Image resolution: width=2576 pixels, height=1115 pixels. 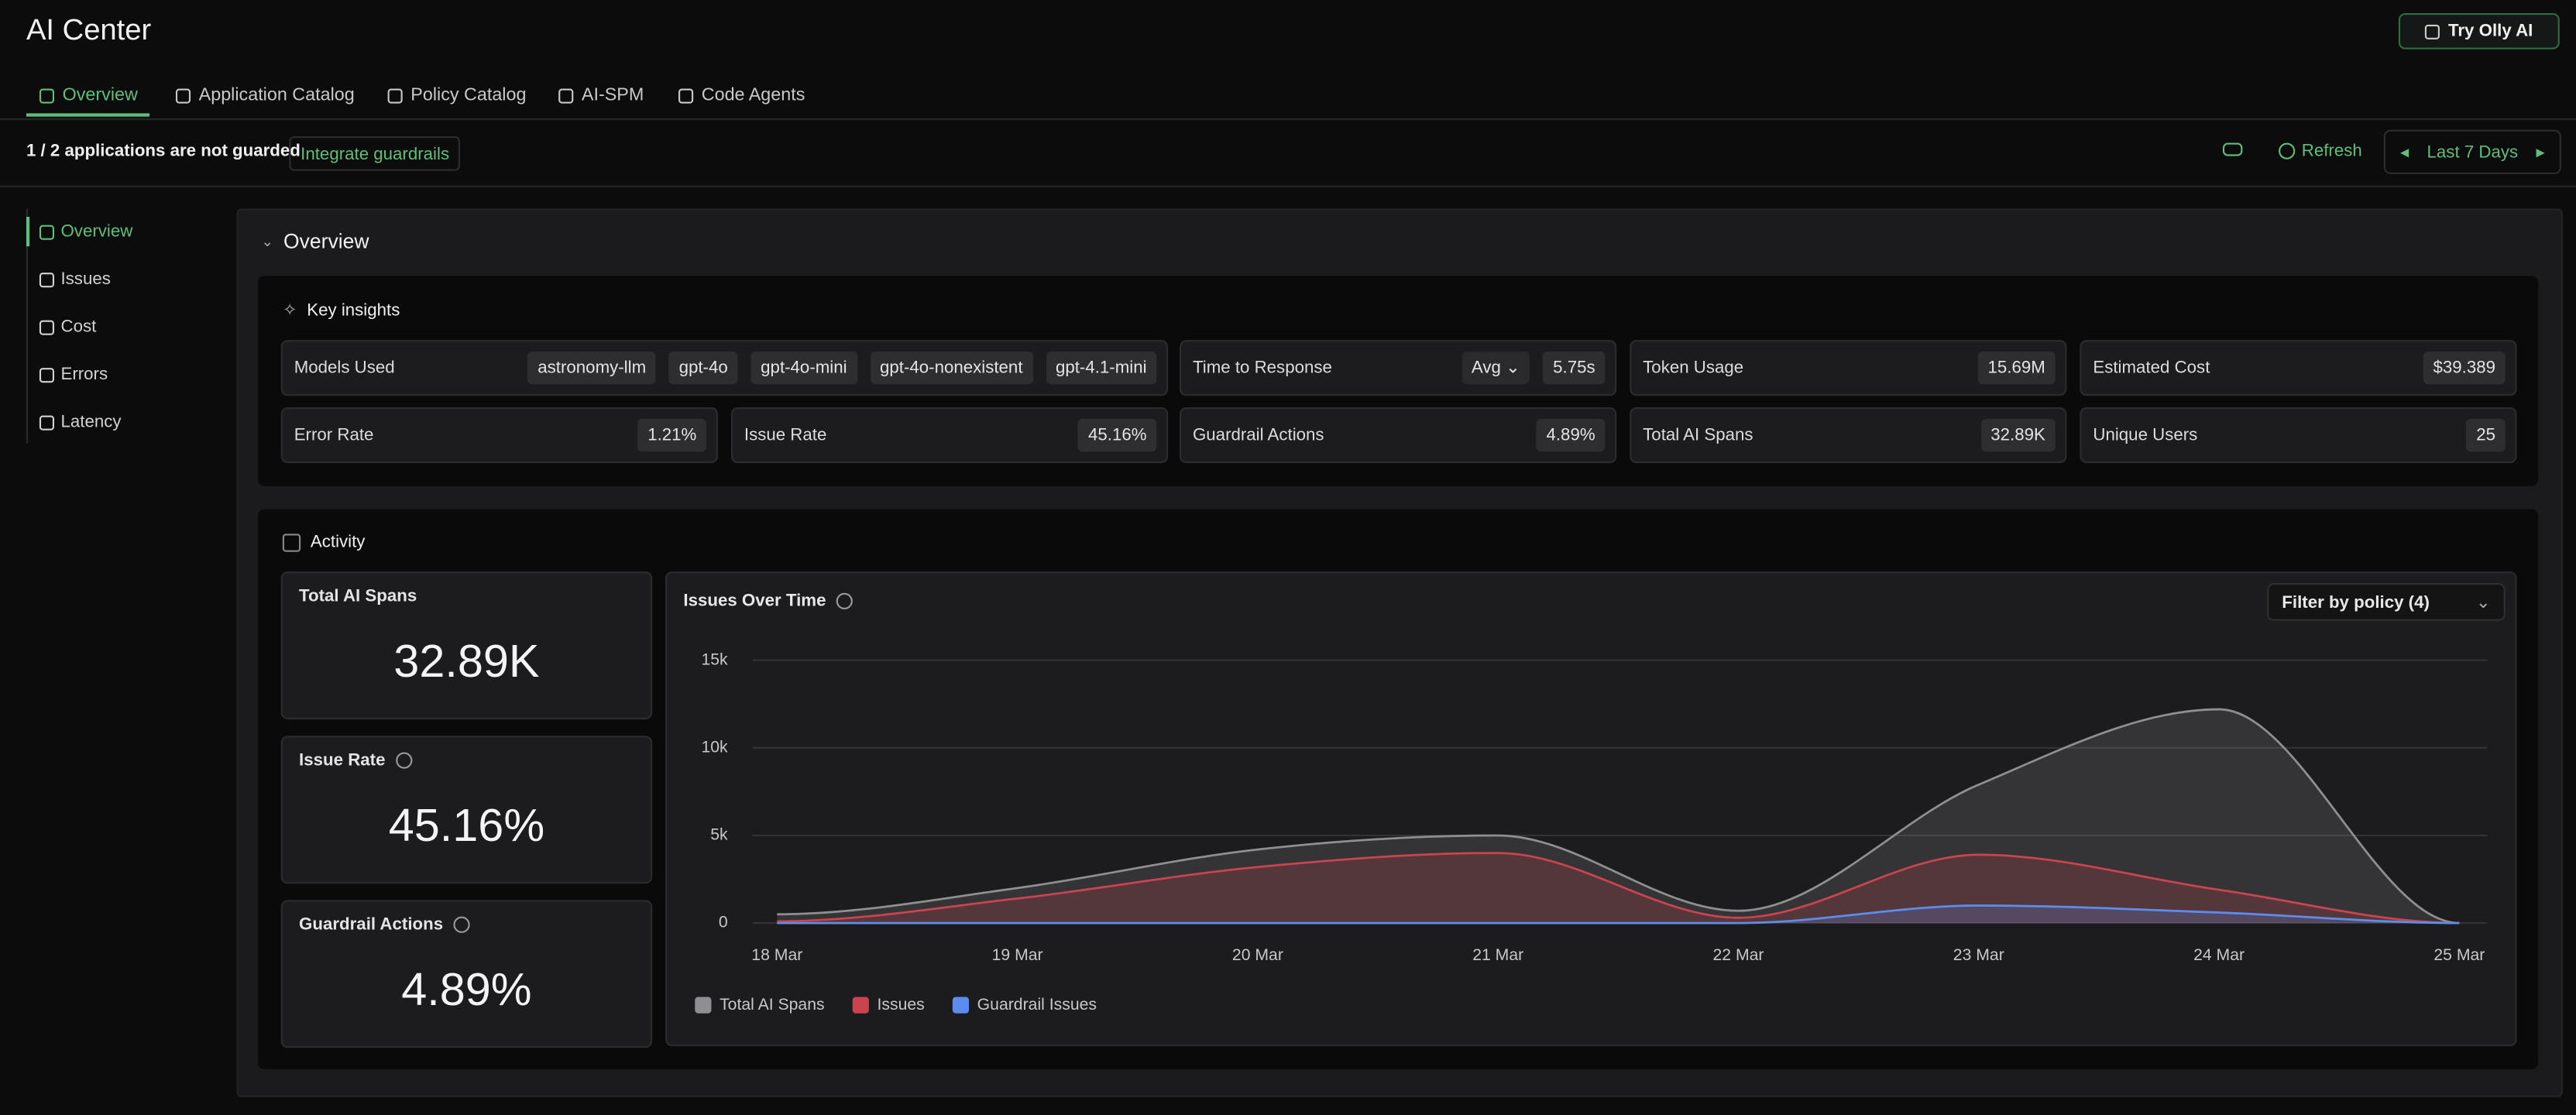 What do you see at coordinates (1037, 1005) in the screenshot?
I see `legend-label: Guardrail Issues` at bounding box center [1037, 1005].